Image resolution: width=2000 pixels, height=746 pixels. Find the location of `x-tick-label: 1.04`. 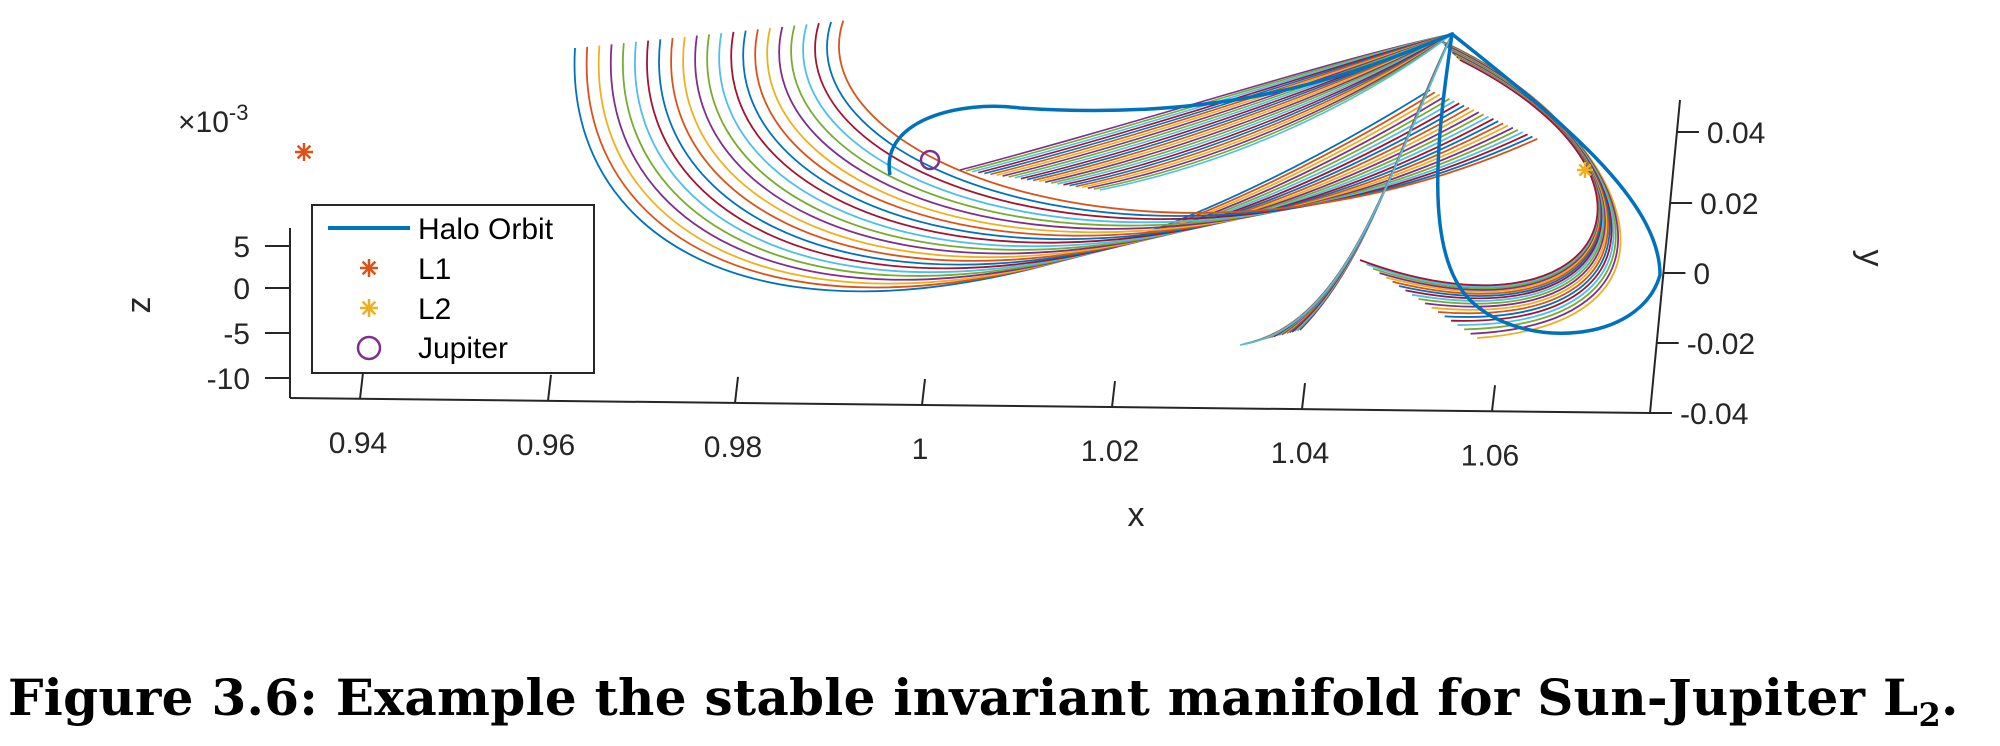

x-tick-label: 1.04 is located at coordinates (1300, 453).